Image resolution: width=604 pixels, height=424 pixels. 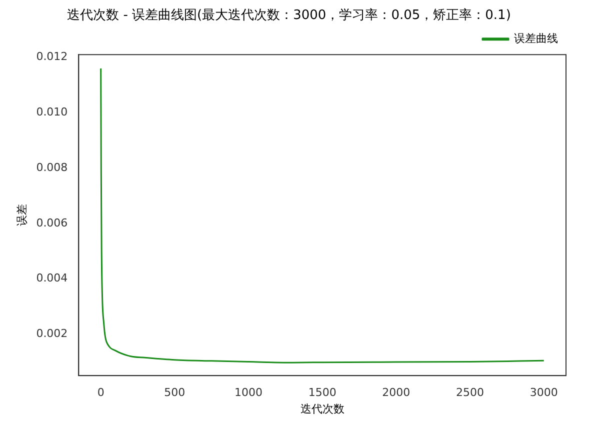 What do you see at coordinates (289, 15) in the screenshot?
I see `chart-title: 迭代次数 - 误差曲线图(最大迭代次数：3000，学习率：0.05，矫正率：0.1)` at bounding box center [289, 15].